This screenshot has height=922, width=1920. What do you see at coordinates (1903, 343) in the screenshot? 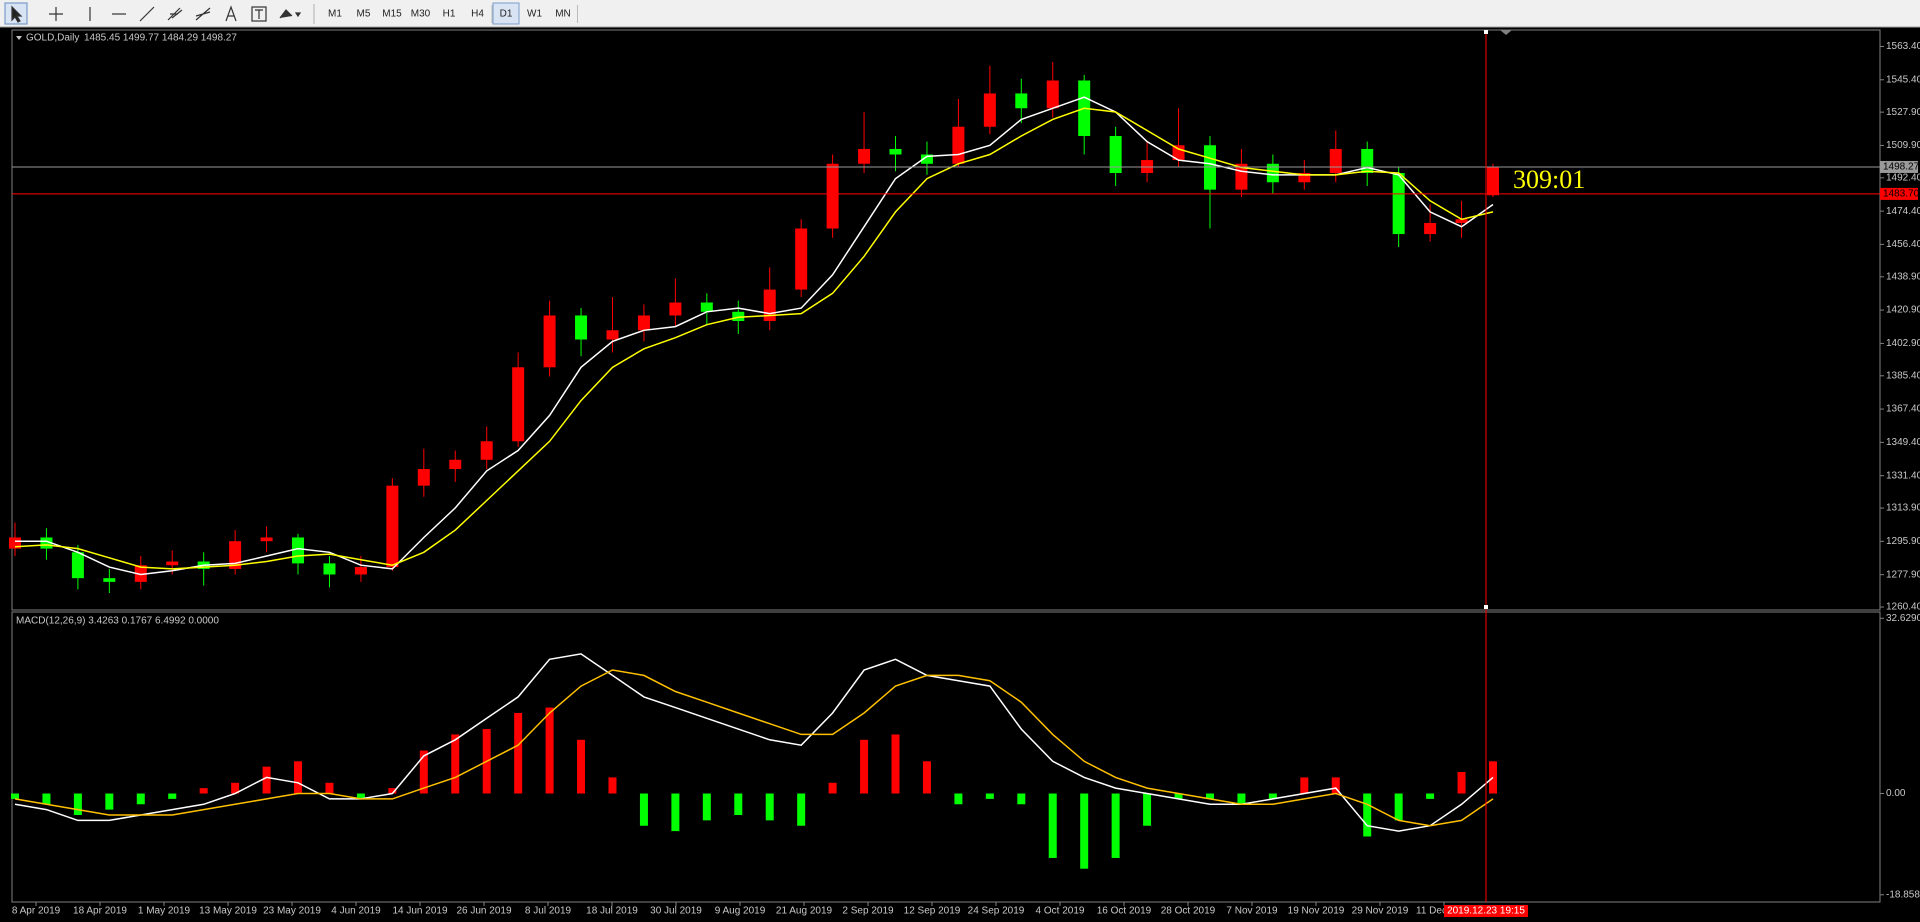
I see `y-tick-label: 1402.90` at bounding box center [1903, 343].